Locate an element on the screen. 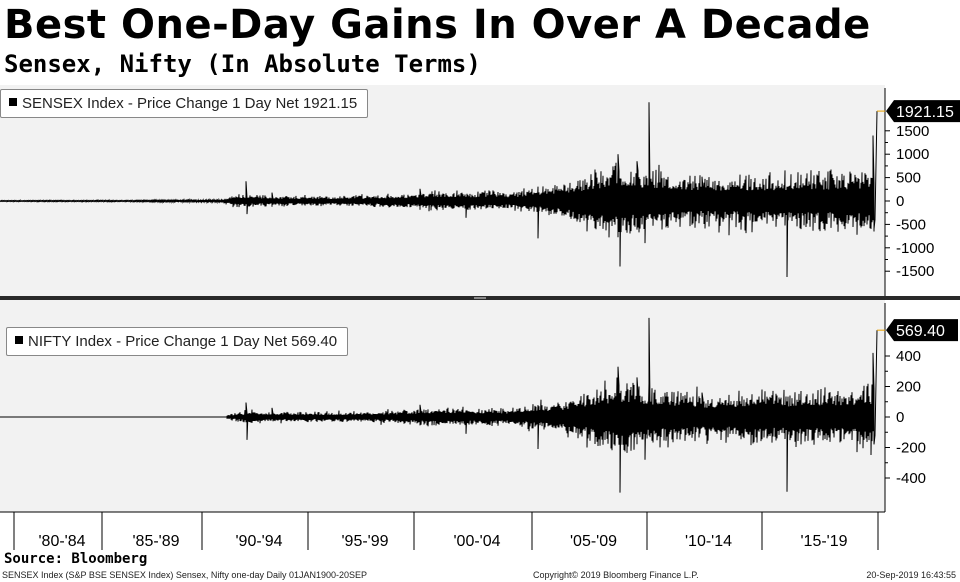 Image resolution: width=960 pixels, height=582 pixels. panel-resize-handle is located at coordinates (480, 298).